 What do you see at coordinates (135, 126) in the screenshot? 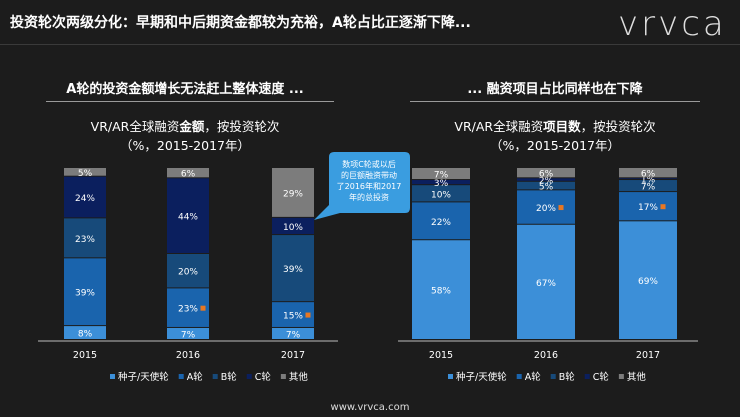
I see `left-subtitle-prefix: VR/AR全球融资` at bounding box center [135, 126].